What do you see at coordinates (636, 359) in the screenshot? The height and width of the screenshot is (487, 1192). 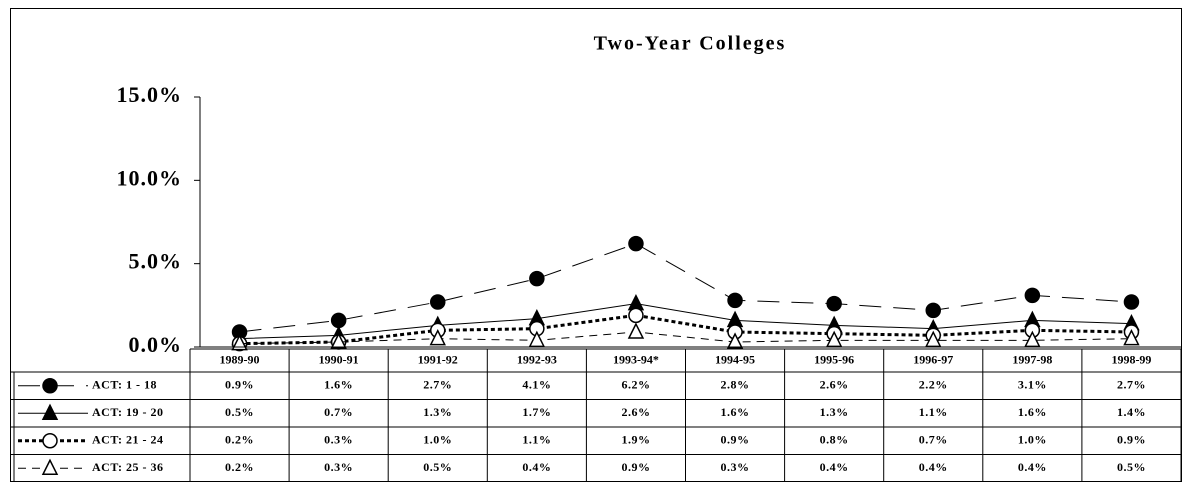 I see `x-tick-label: 1993-94*` at bounding box center [636, 359].